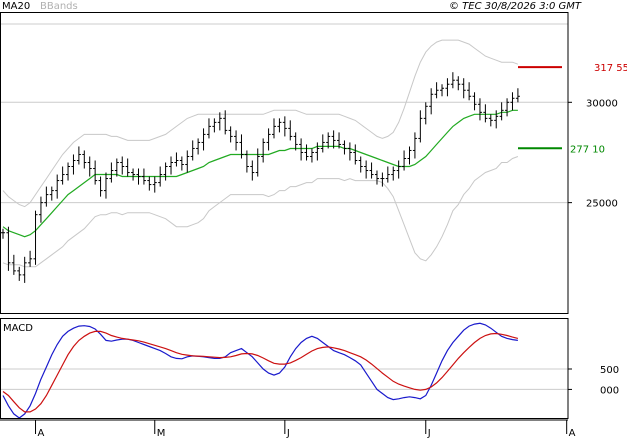  What do you see at coordinates (609, 390) in the screenshot?
I see `macd-y-tick-label: 000` at bounding box center [609, 390].